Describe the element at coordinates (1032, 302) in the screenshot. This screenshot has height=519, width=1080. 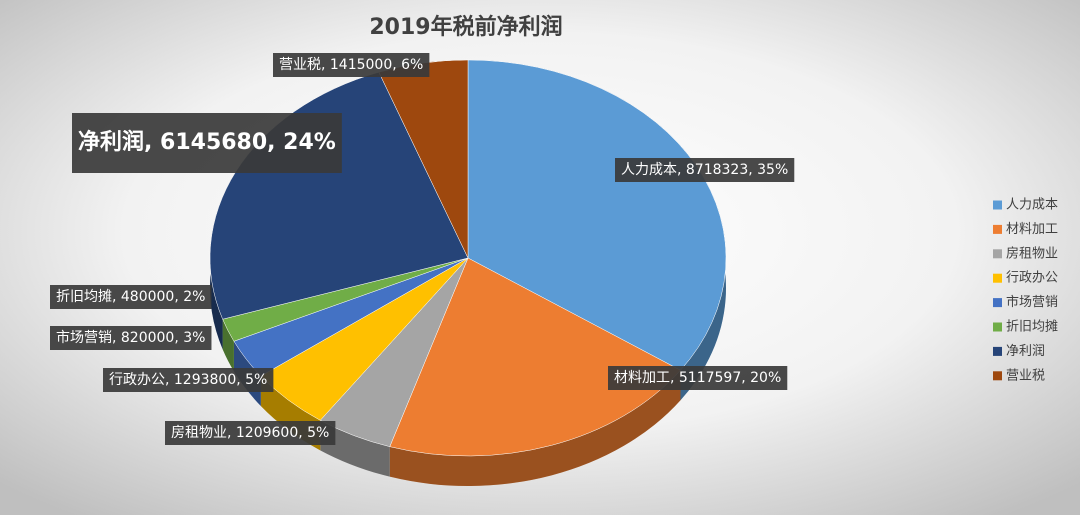
I see `legend-label: 市场营销` at that location.